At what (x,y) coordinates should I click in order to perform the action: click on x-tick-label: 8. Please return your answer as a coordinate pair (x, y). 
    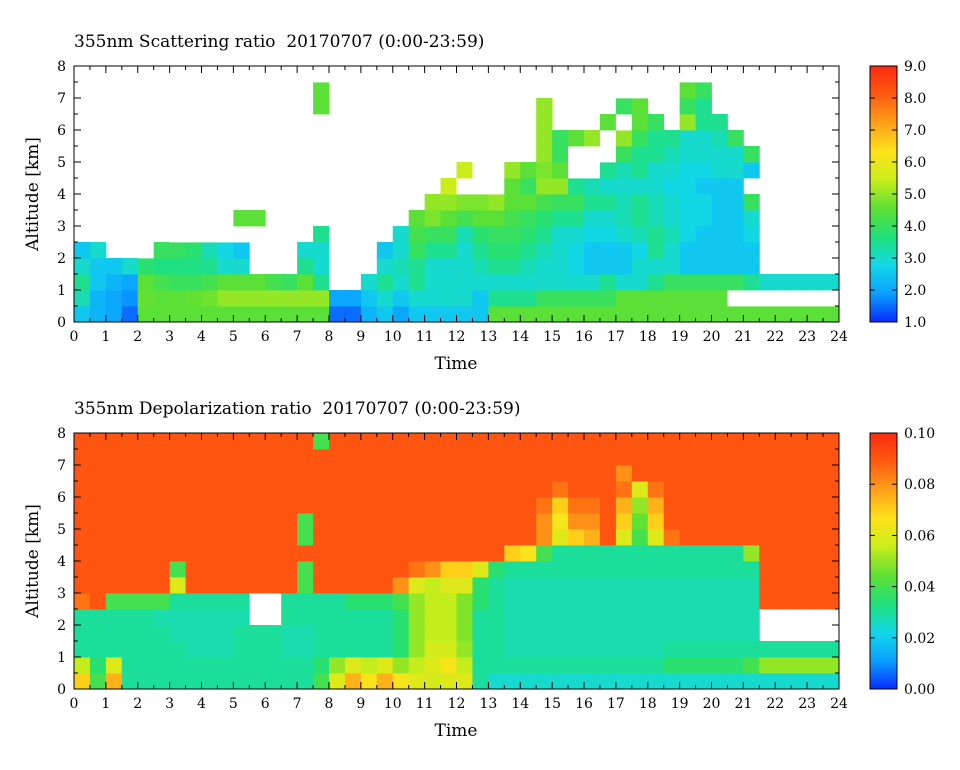
    Looking at the image, I should click on (329, 704).